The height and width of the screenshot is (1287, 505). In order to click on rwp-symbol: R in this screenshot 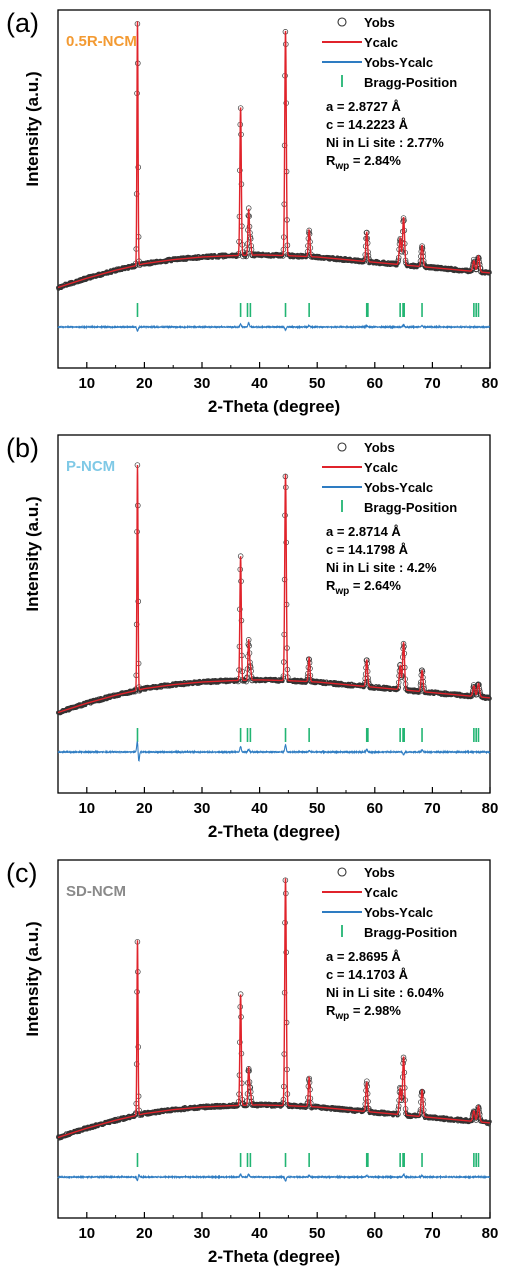, I will do `click(331, 160)`.